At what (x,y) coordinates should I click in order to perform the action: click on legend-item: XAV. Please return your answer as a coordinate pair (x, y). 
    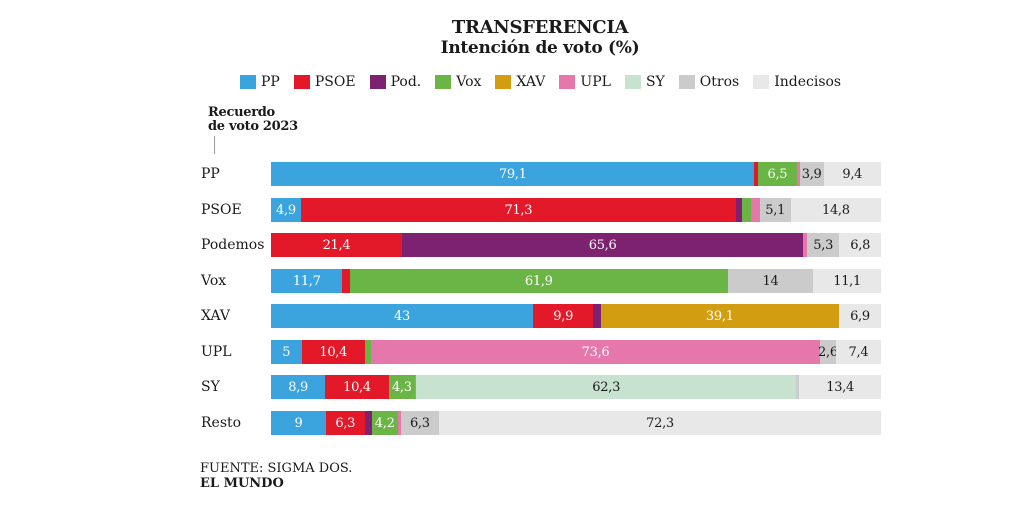
    Looking at the image, I should click on (520, 82).